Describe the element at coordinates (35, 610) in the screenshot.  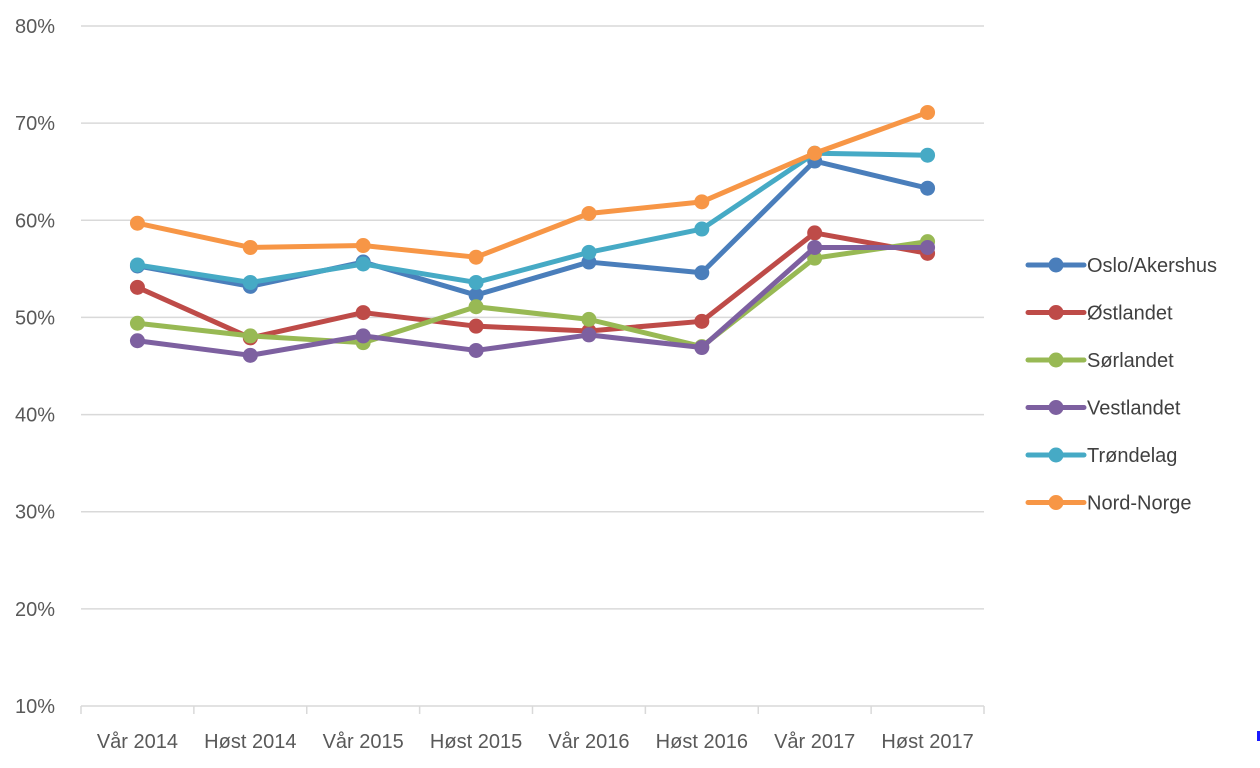
I see `y-tick-label: 20%` at that location.